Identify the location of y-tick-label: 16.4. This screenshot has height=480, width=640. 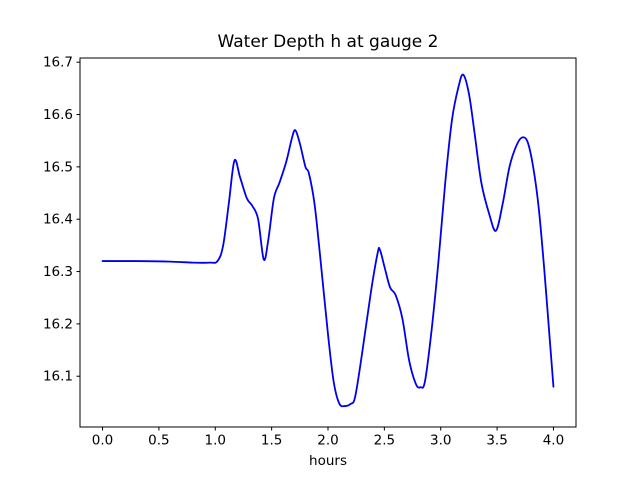
(58, 220).